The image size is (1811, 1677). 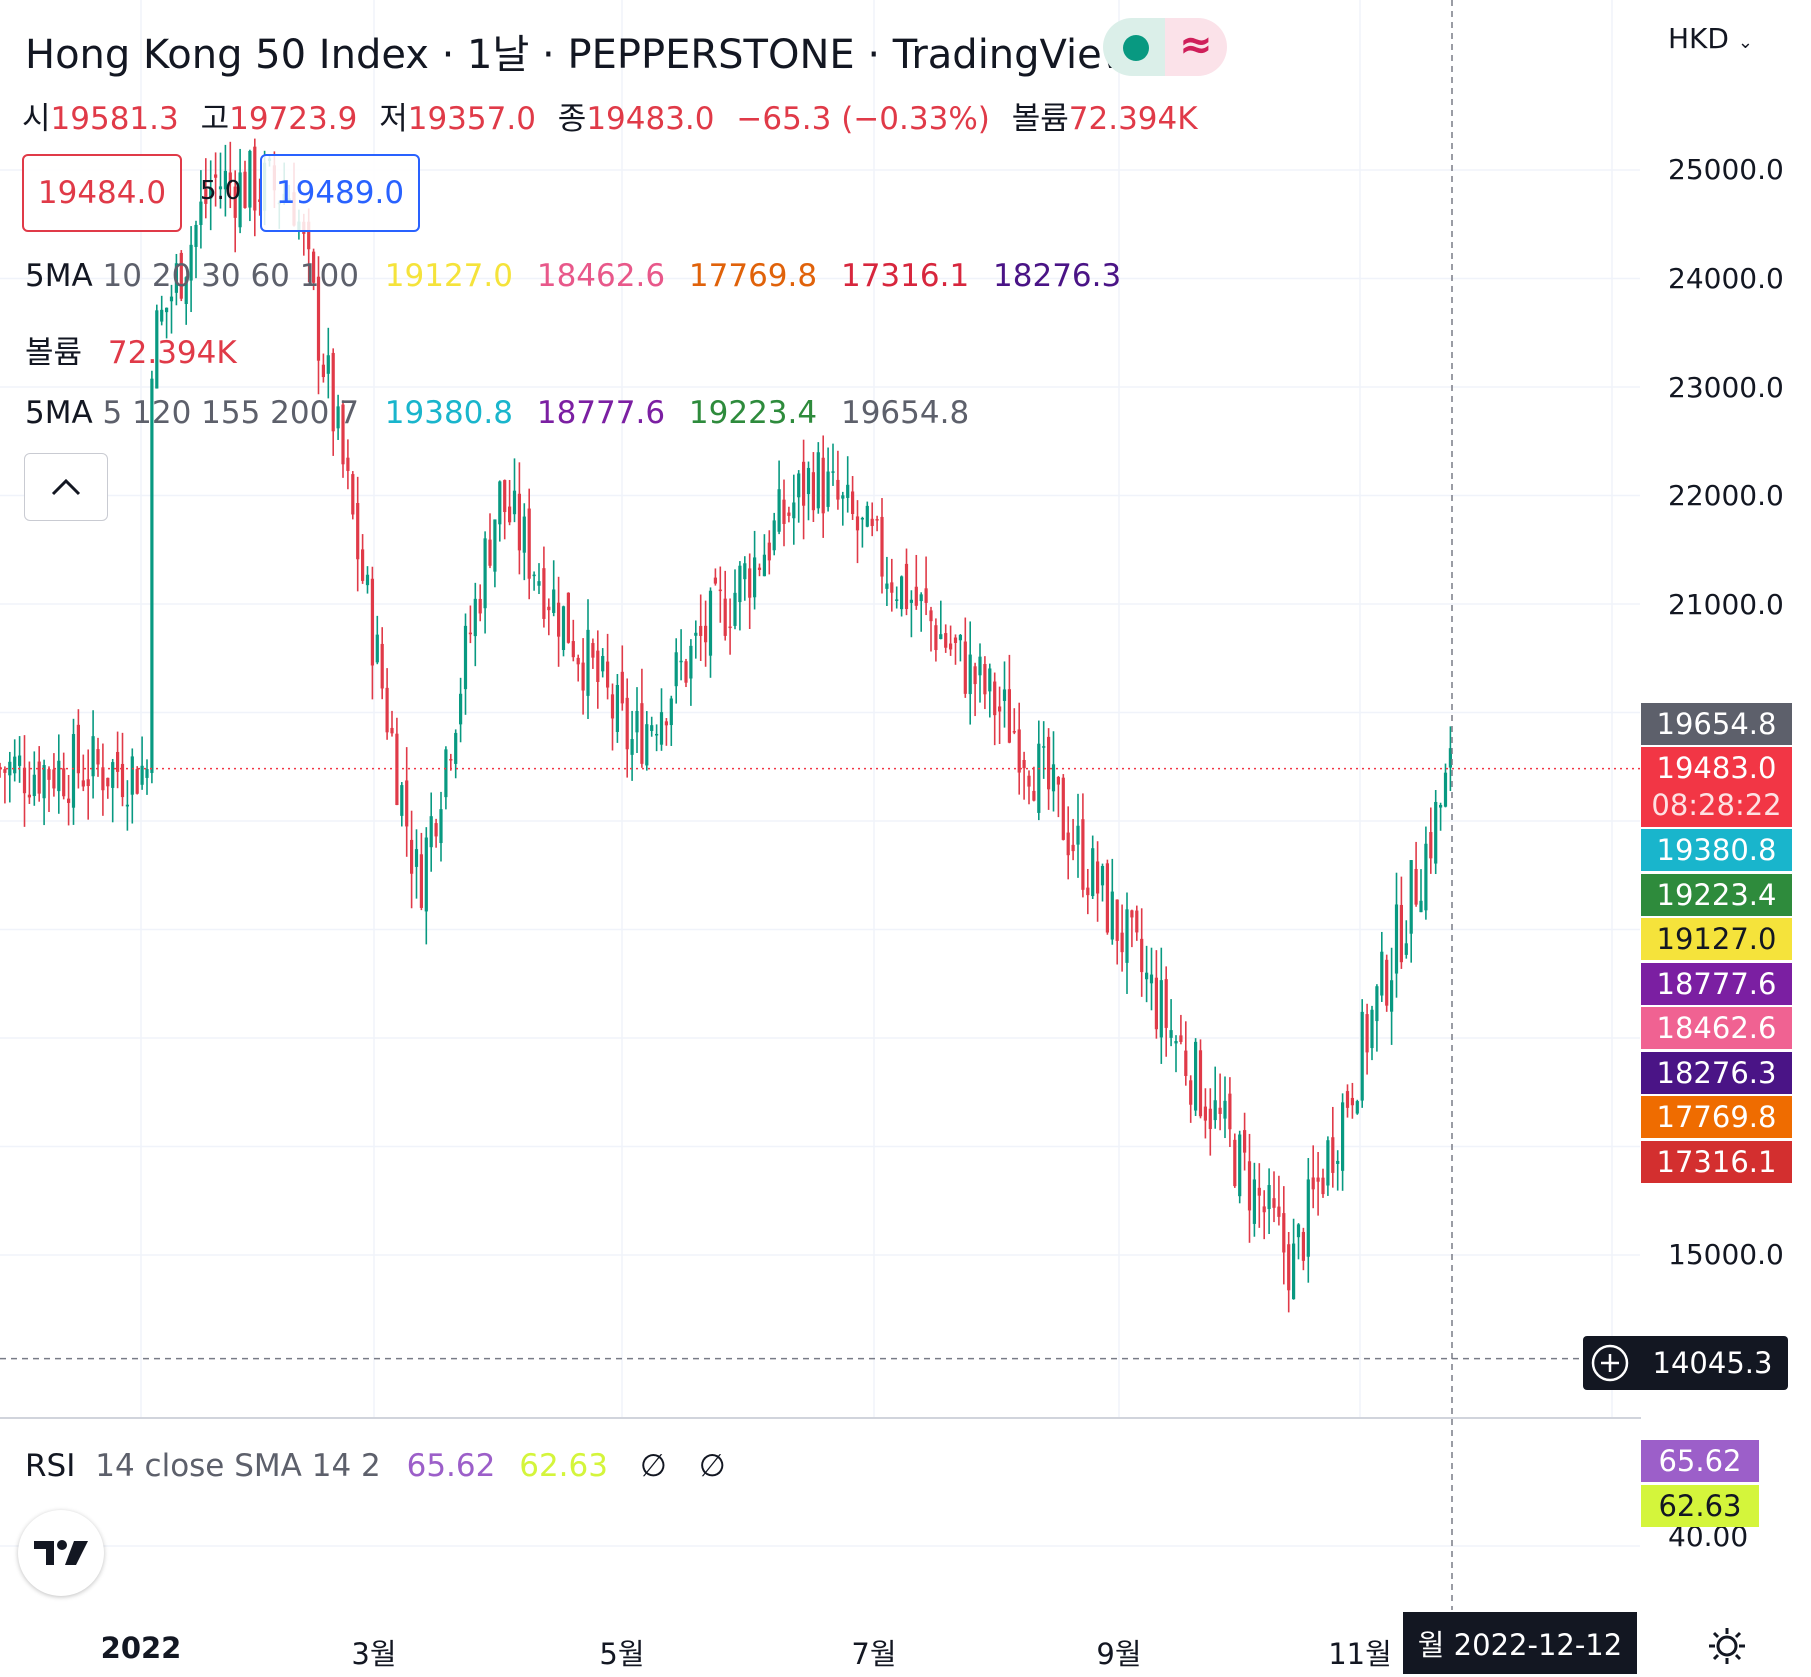 What do you see at coordinates (905, 413) in the screenshot?
I see `ma-value: 19654.8` at bounding box center [905, 413].